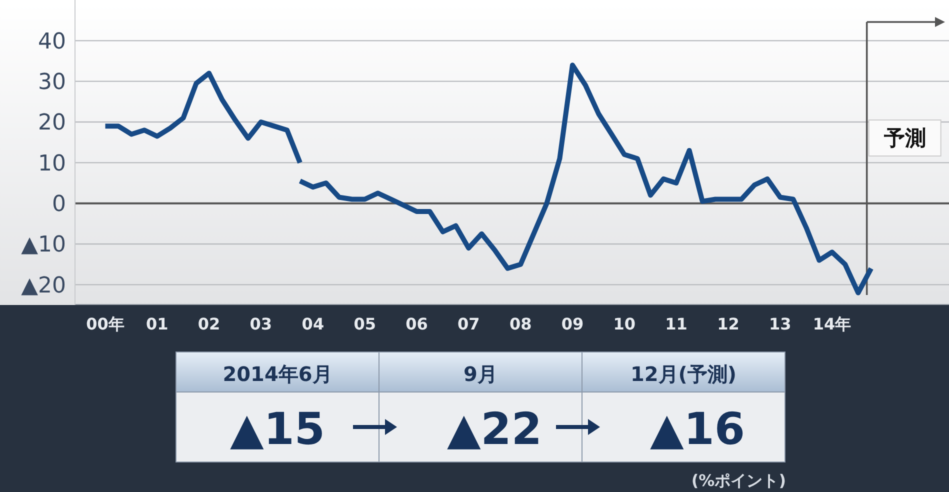 This screenshot has height=492, width=949. What do you see at coordinates (52, 41) in the screenshot?
I see `y-tick-label: 40` at bounding box center [52, 41].